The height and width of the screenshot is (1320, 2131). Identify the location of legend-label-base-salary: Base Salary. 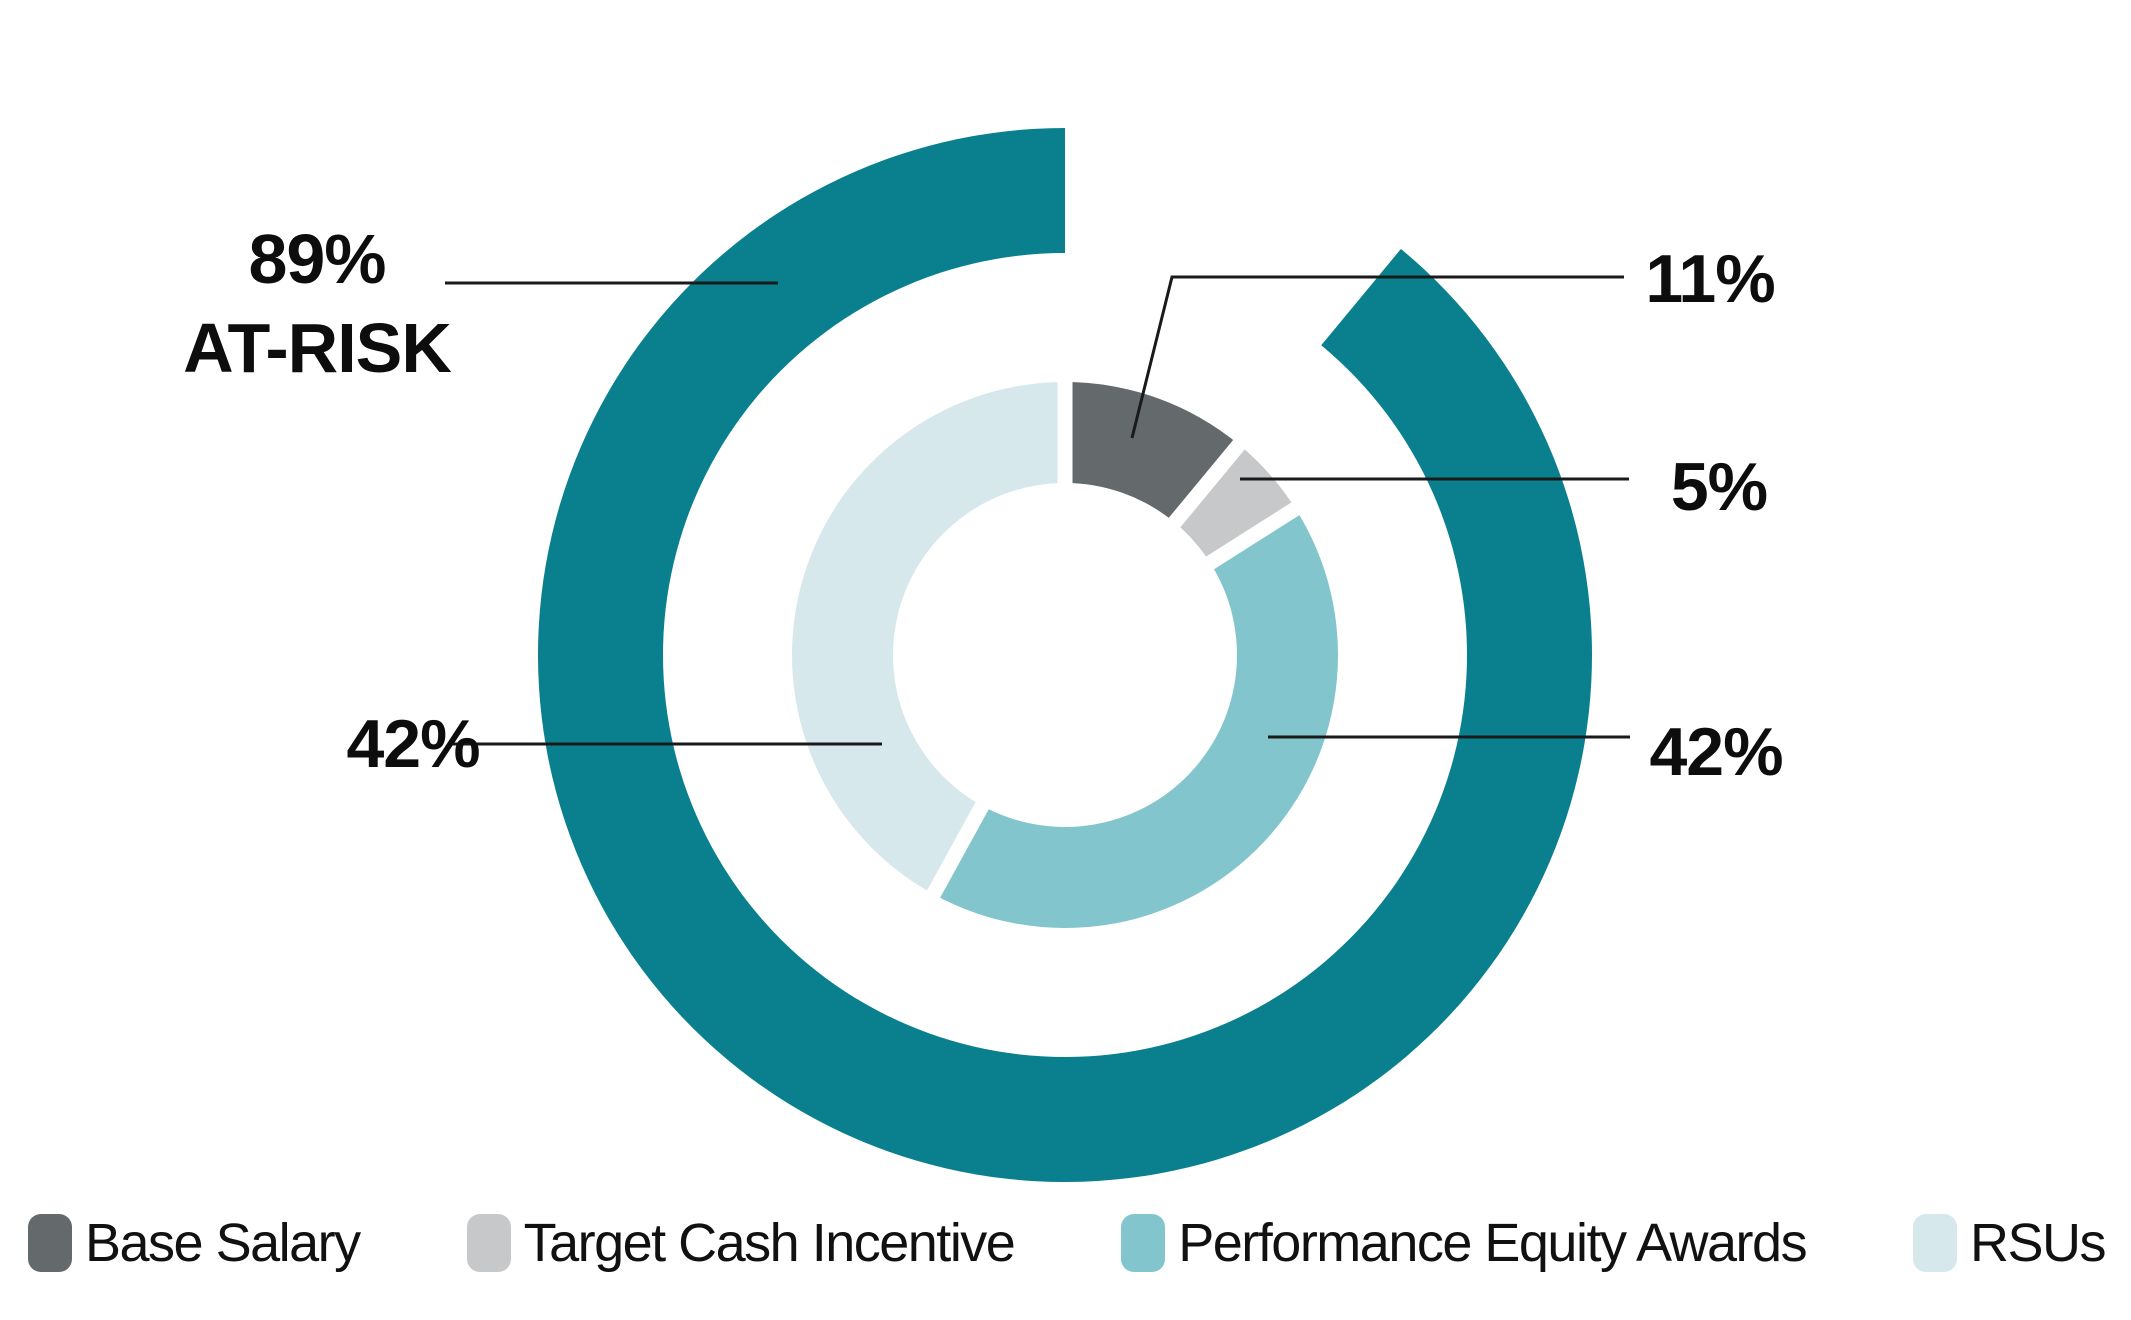
(223, 1243).